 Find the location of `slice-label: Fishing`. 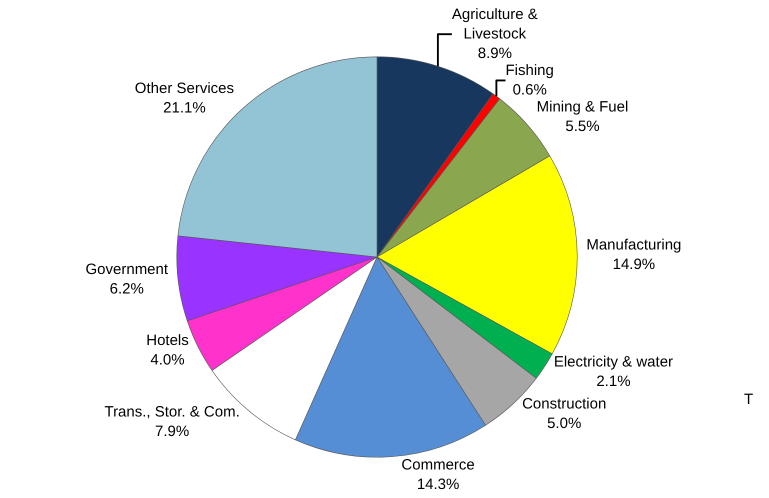

slice-label: Fishing is located at coordinates (530, 71).